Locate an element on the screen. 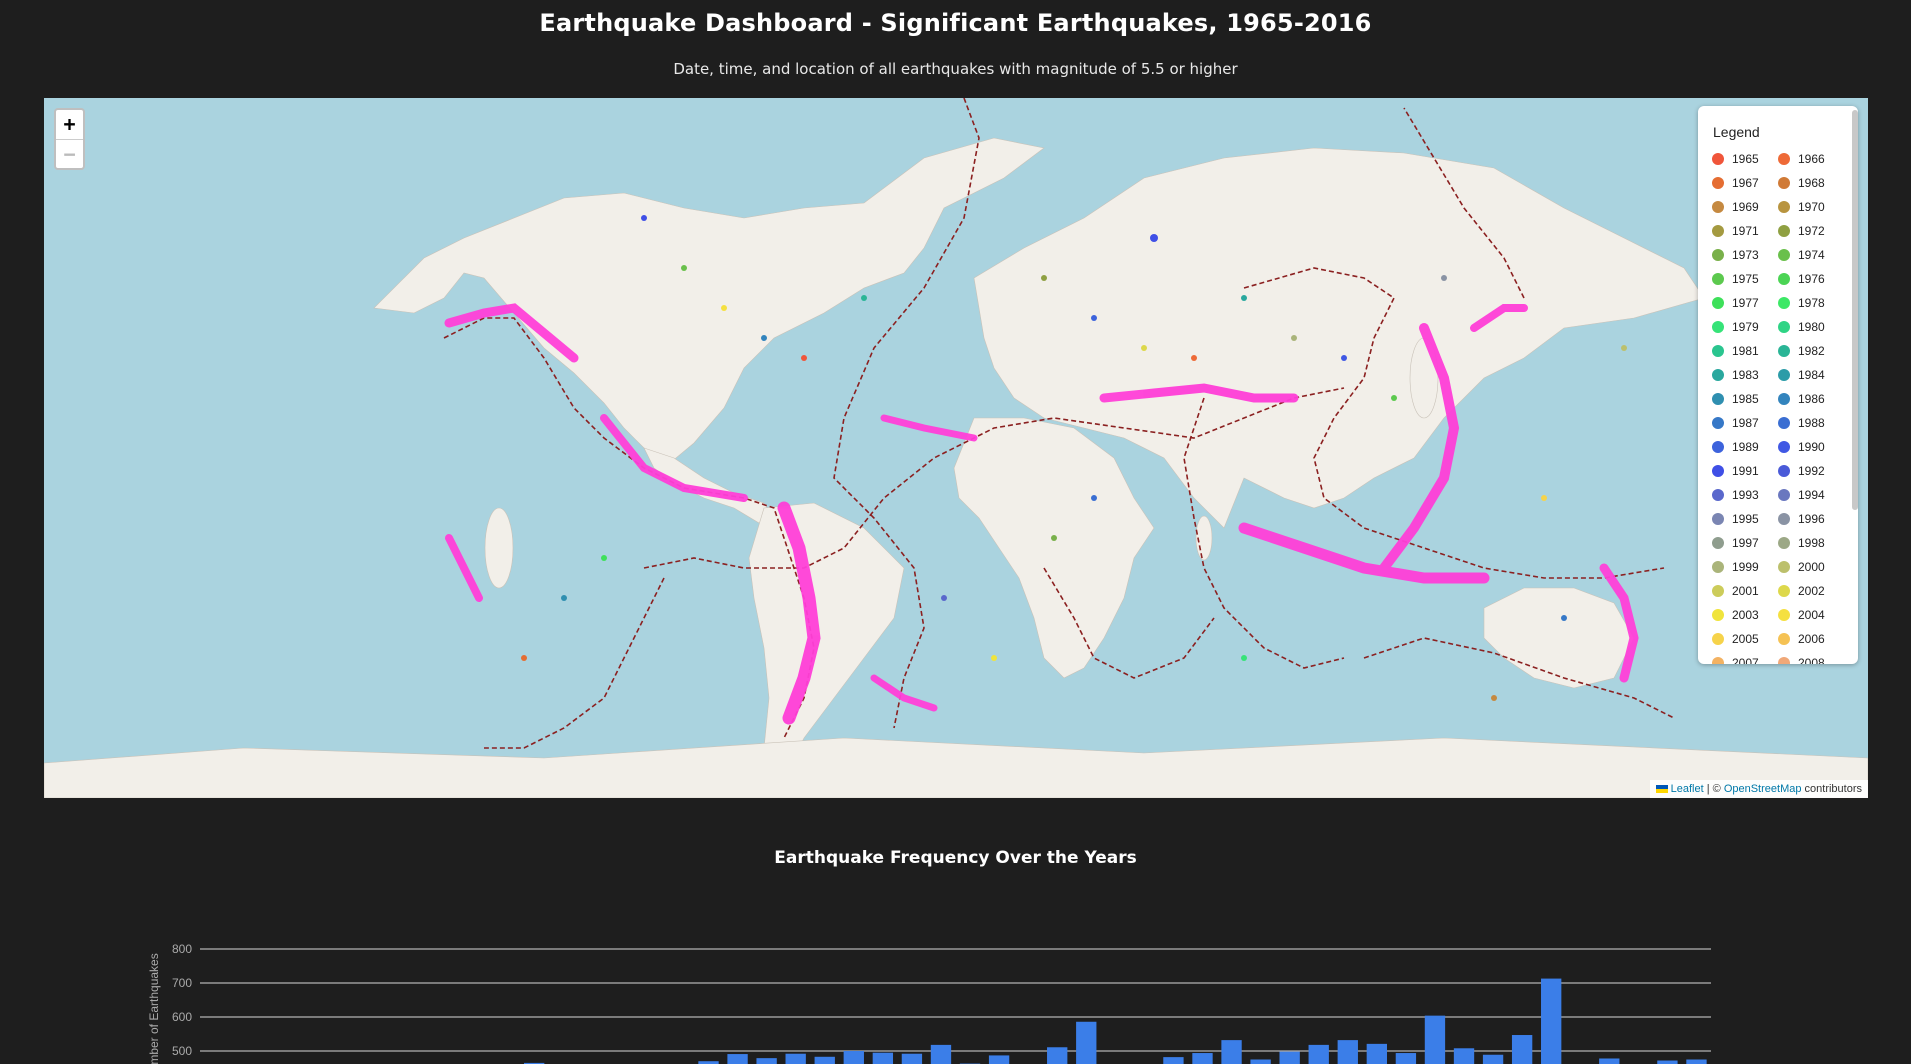  legend-item: 1980 is located at coordinates (1811, 327).